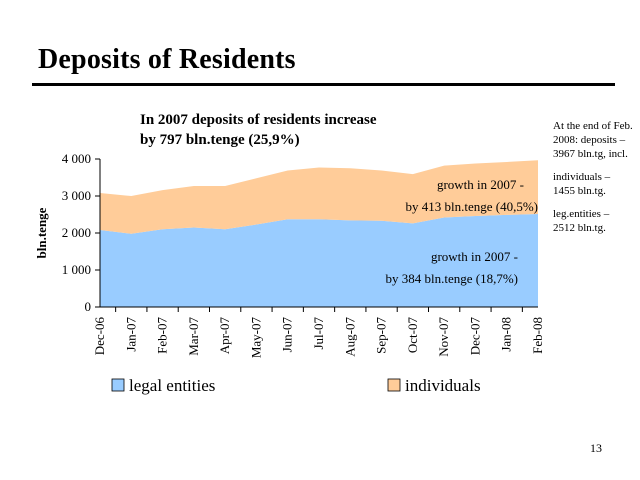 The image size is (640, 480). I want to click on x-tick-label: Dec-07, so click(474, 336).